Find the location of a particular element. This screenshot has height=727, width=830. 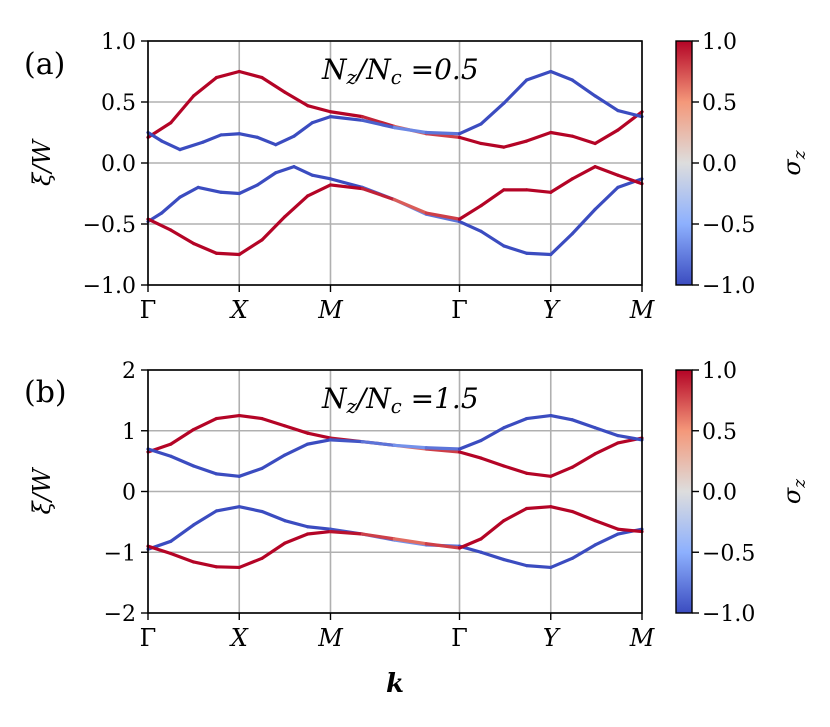

xtick-label: Y is located at coordinates (552, 310).